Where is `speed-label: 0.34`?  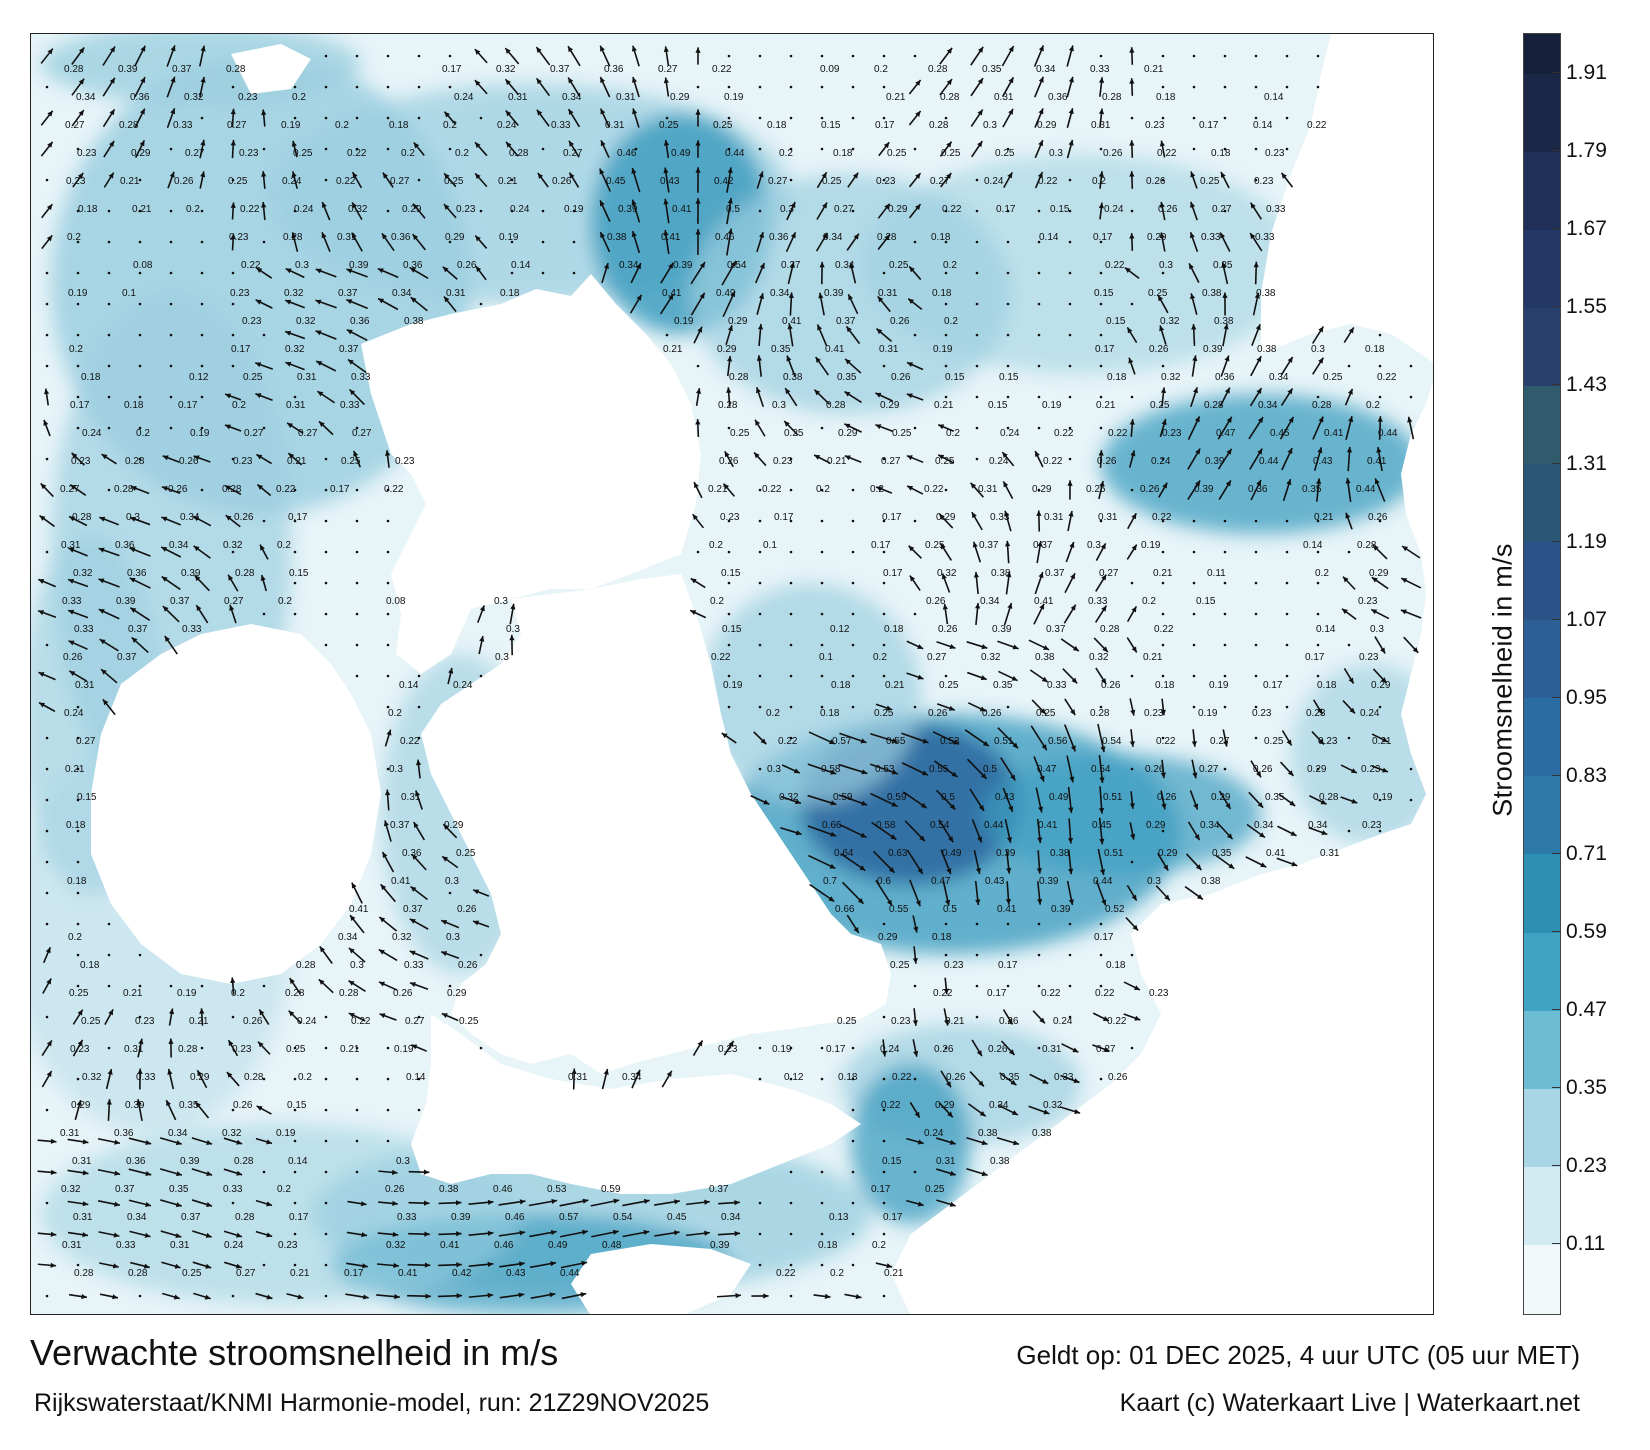 speed-label: 0.34 is located at coordinates (1268, 405).